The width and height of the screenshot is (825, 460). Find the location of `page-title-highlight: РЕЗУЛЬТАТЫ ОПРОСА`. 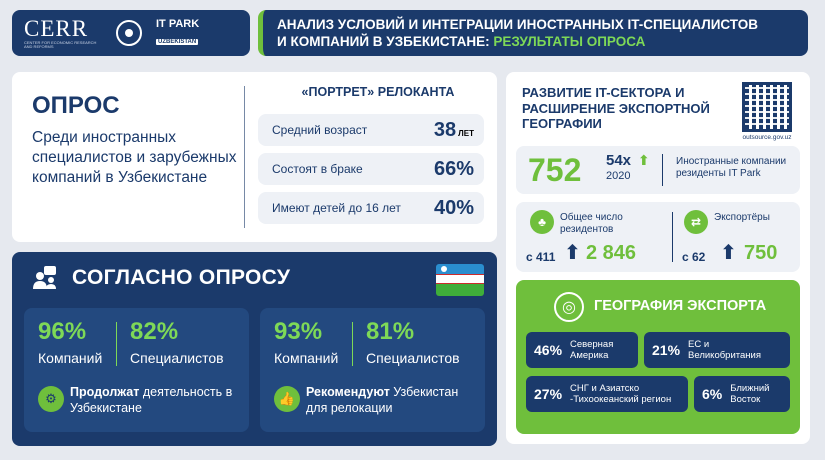

page-title-highlight: РЕЗУЛЬТАТЫ ОПРОСА is located at coordinates (569, 41).